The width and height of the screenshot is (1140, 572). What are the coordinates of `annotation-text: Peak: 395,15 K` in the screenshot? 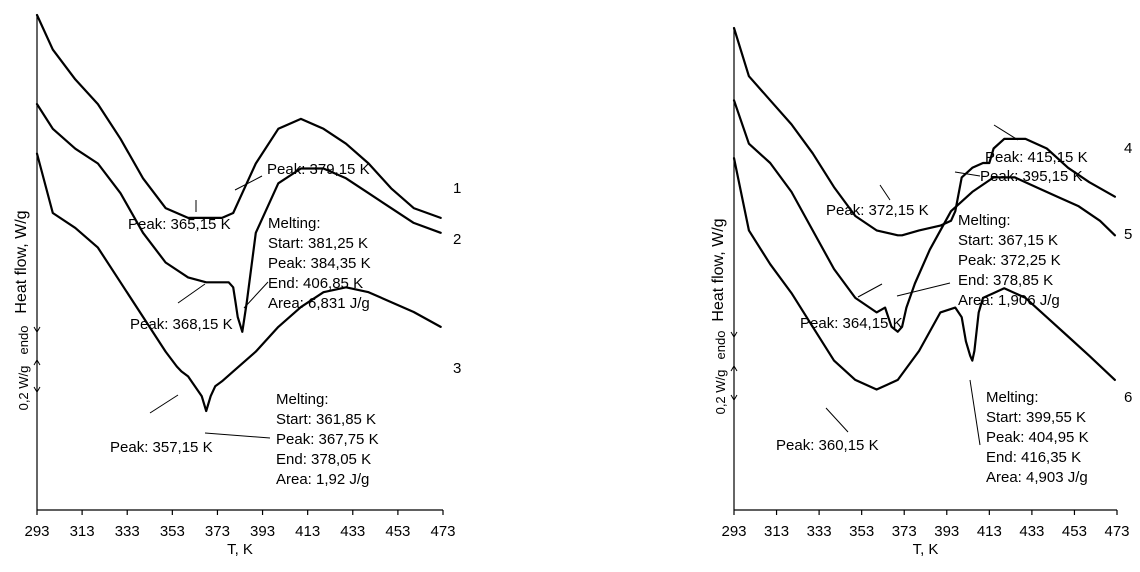 It's located at (1031, 176).